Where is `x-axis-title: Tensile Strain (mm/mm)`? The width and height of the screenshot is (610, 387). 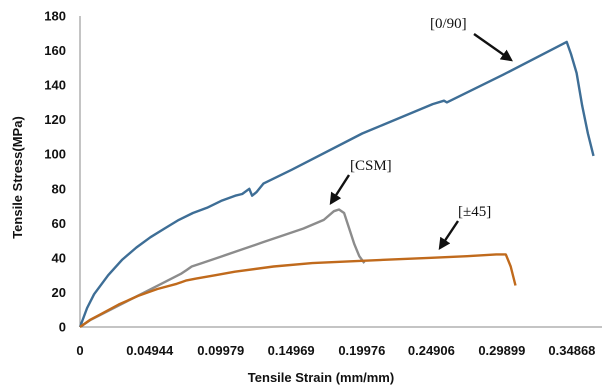 x-axis-title: Tensile Strain (mm/mm) is located at coordinates (321, 377).